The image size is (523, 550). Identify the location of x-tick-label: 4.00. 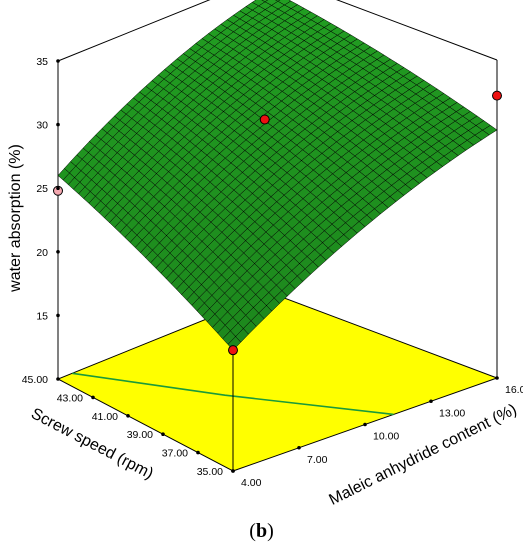
(251, 483).